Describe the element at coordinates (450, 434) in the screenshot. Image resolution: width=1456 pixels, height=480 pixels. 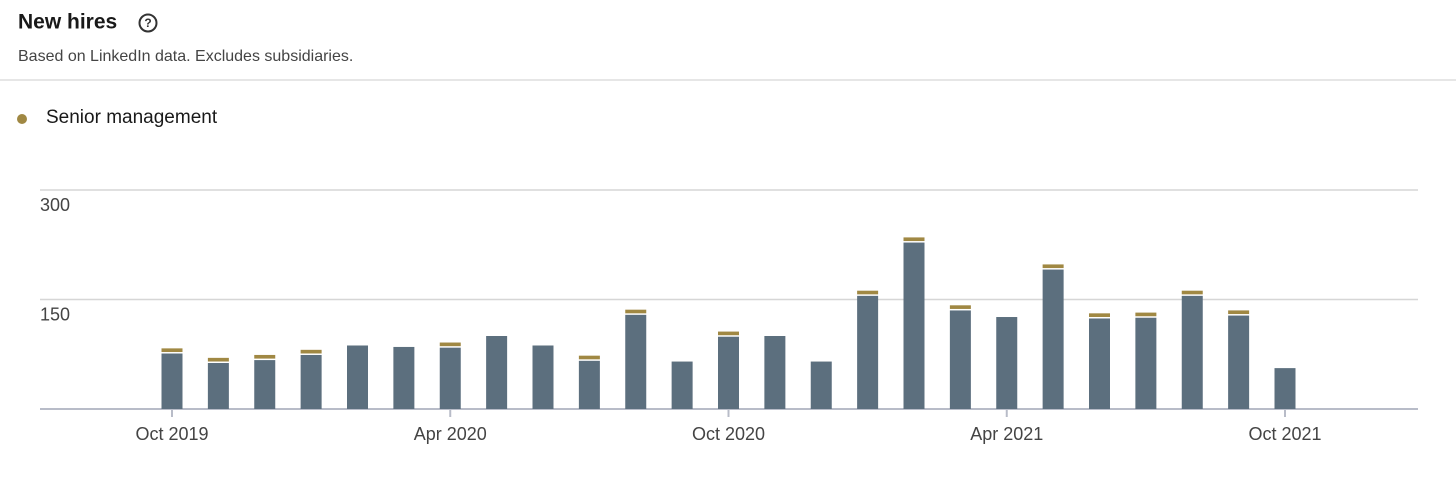
I see `x-tick-label: Apr 2020` at that location.